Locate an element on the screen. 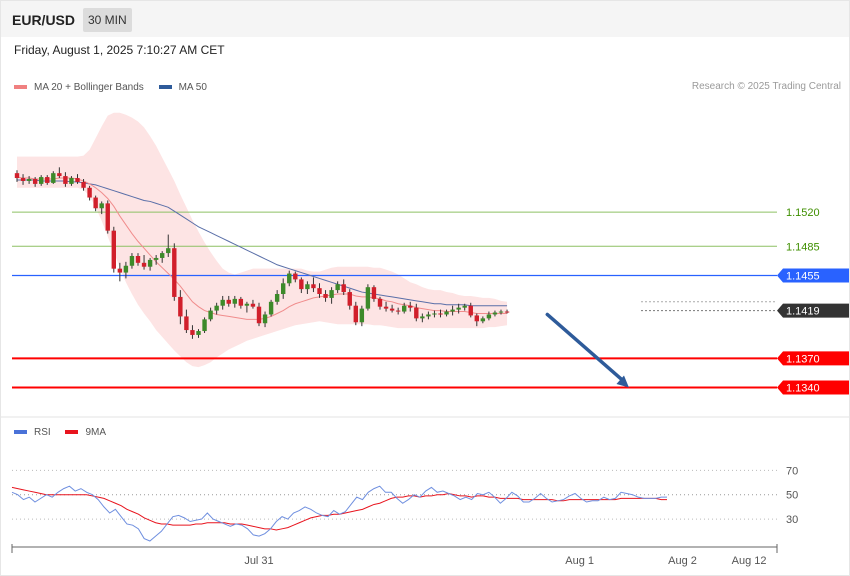 Image resolution: width=850 pixels, height=576 pixels. level-label-1-1455: 1.1455 is located at coordinates (813, 275).